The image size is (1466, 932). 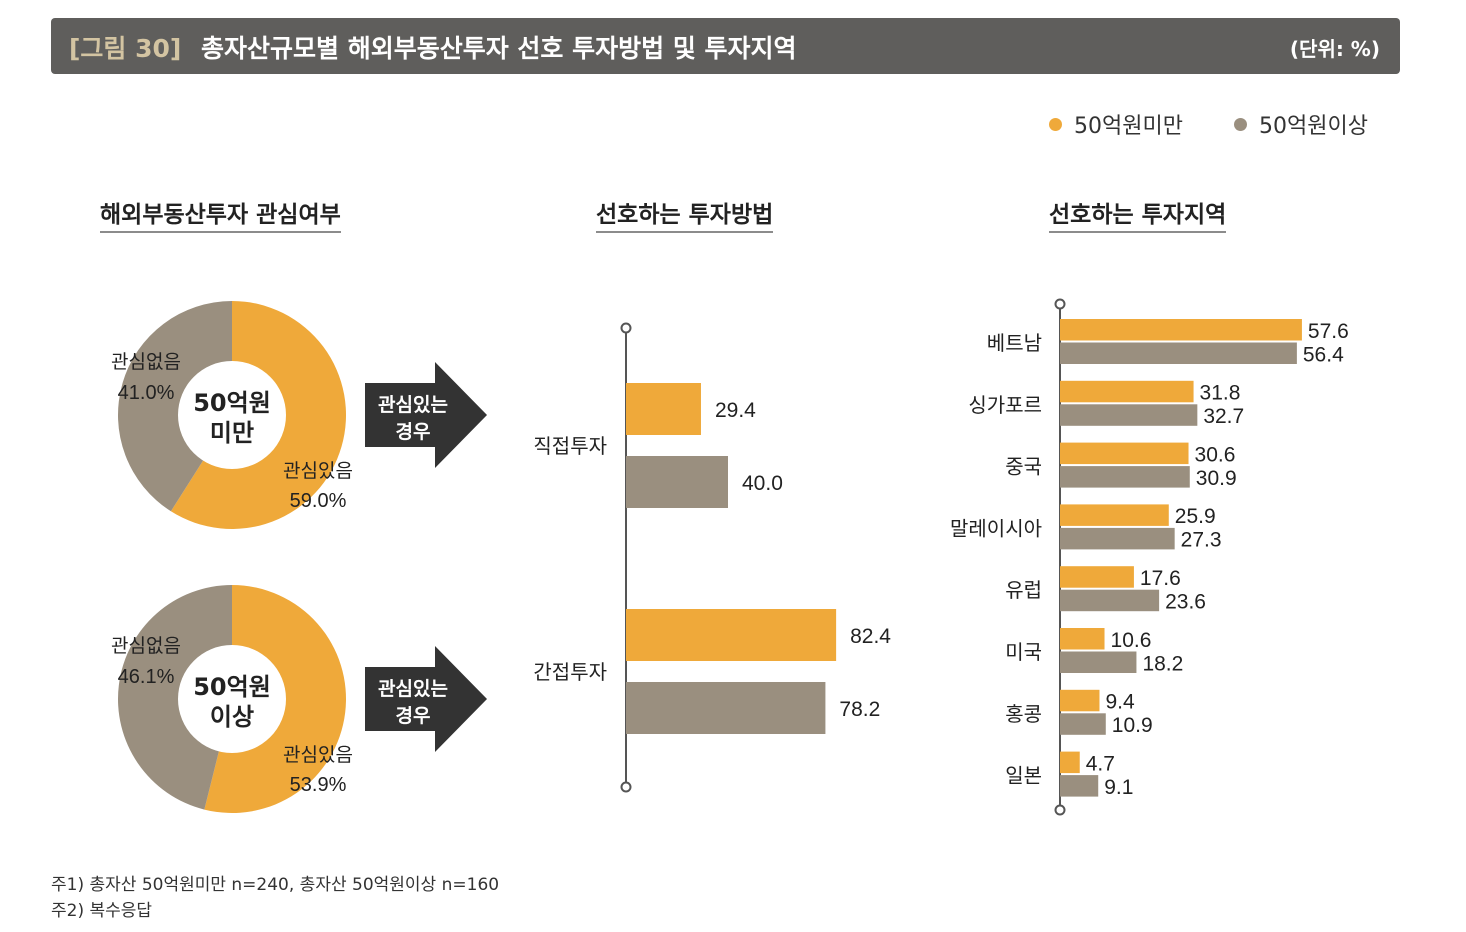 I want to click on region-bar-value: 9.4, so click(x=1120, y=702).